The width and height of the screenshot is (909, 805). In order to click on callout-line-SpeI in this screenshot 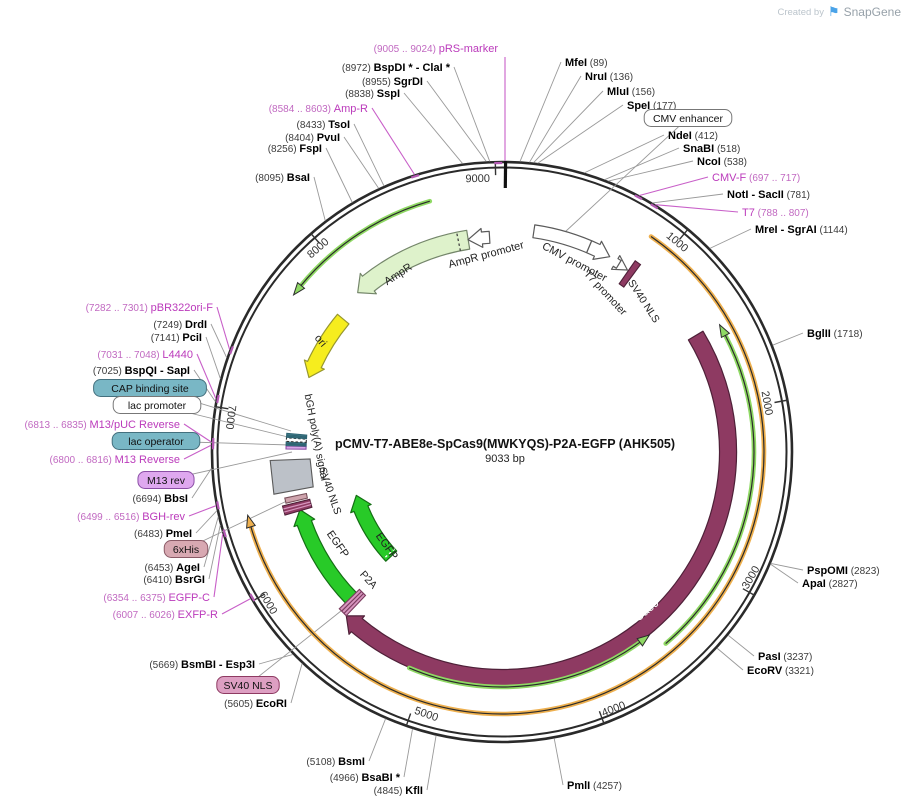, I will do `click(580, 134)`.